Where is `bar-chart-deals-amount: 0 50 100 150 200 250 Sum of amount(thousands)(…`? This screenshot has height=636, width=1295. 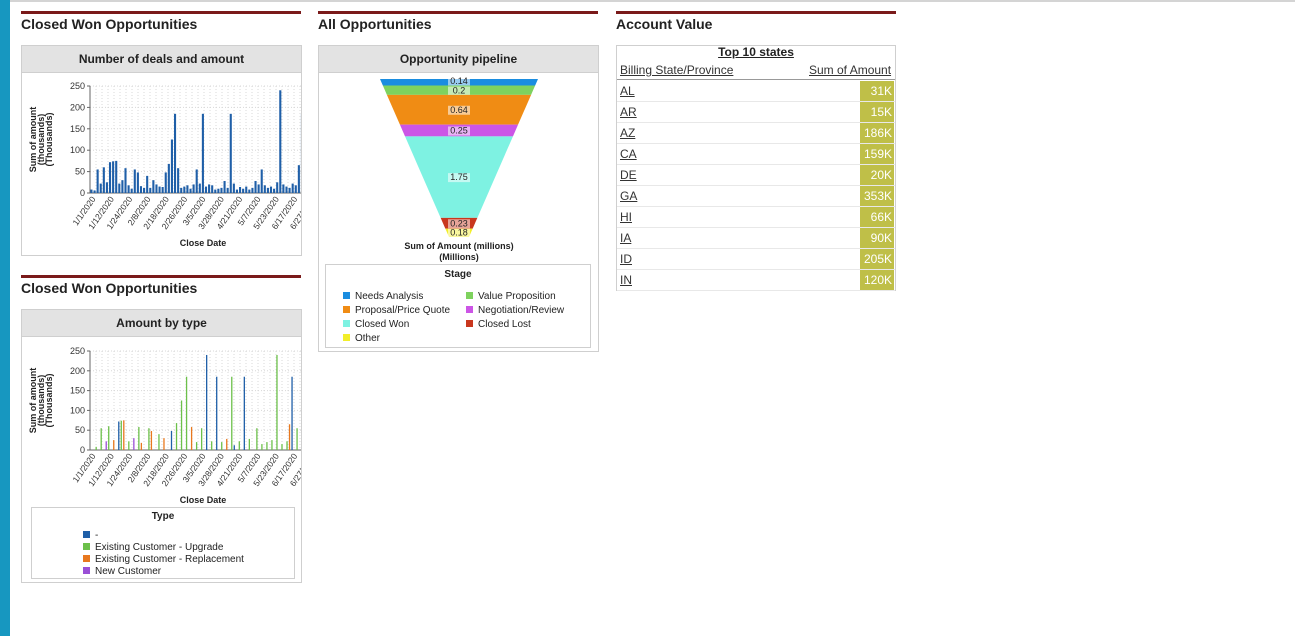
bar-chart-deals-amount: 0 50 100 150 200 250 Sum of amount(thousands)(… is located at coordinates (164, 164).